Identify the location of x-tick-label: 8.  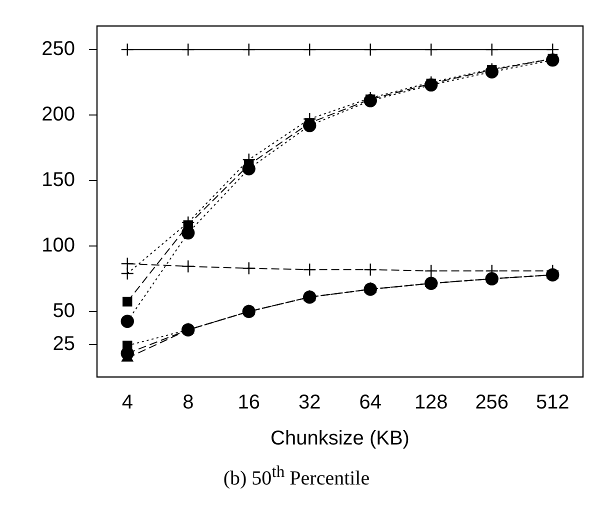
(188, 403).